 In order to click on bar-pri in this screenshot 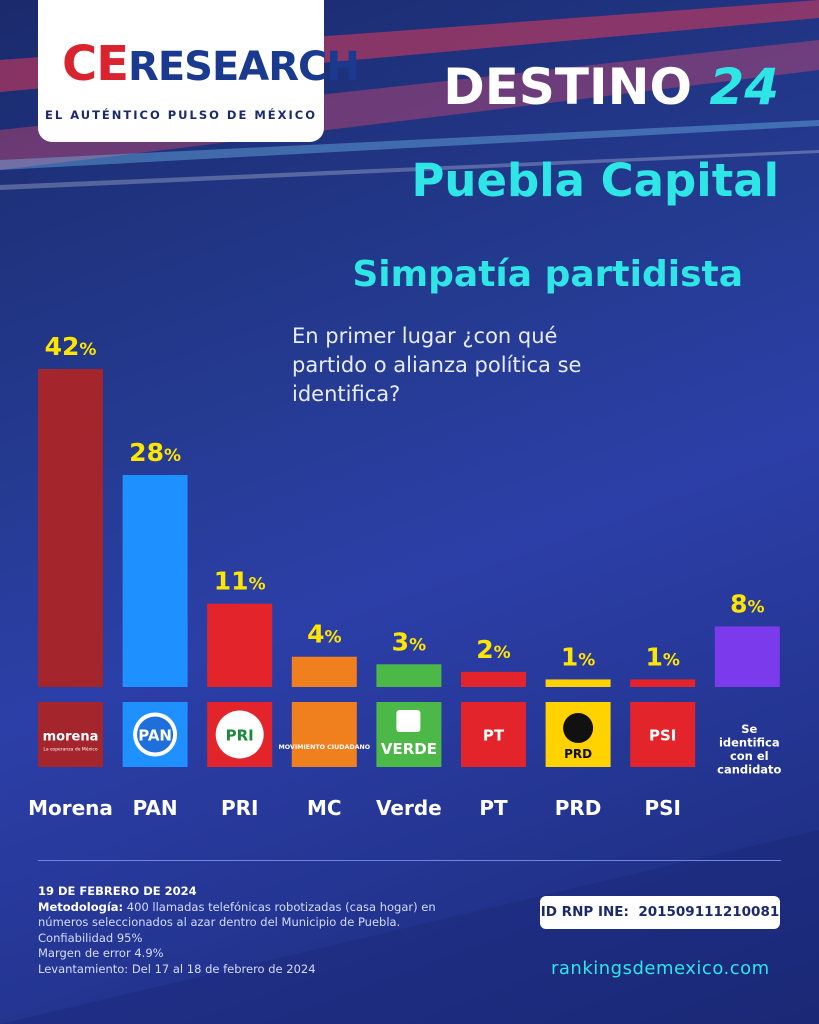, I will do `click(240, 645)`.